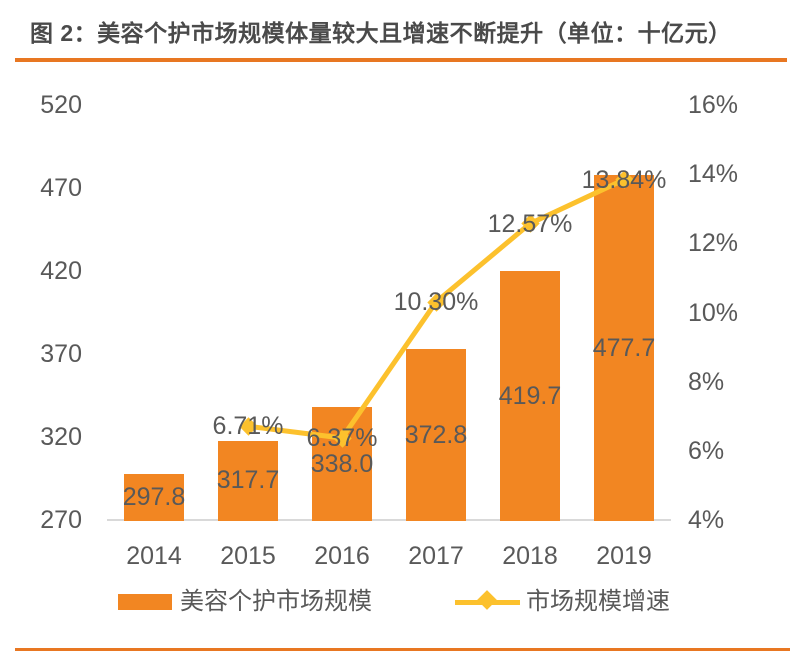 This screenshot has width=805, height=655. I want to click on y-axis-tick-label: 520, so click(61, 105).